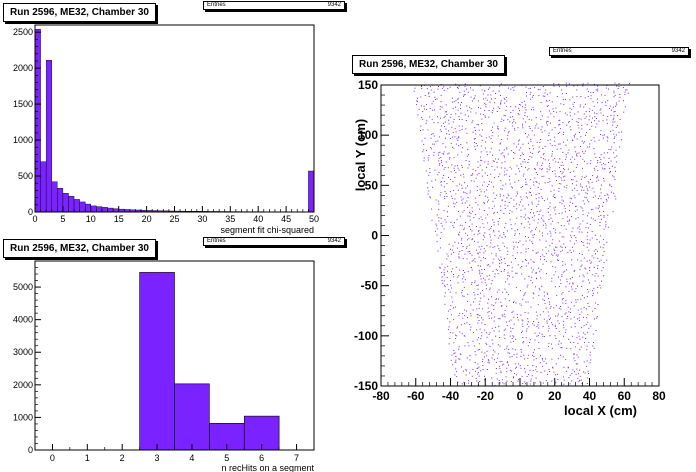 The image size is (696, 472). Describe the element at coordinates (23, 104) in the screenshot. I see `chi2-y-tick-label: 1500` at that location.